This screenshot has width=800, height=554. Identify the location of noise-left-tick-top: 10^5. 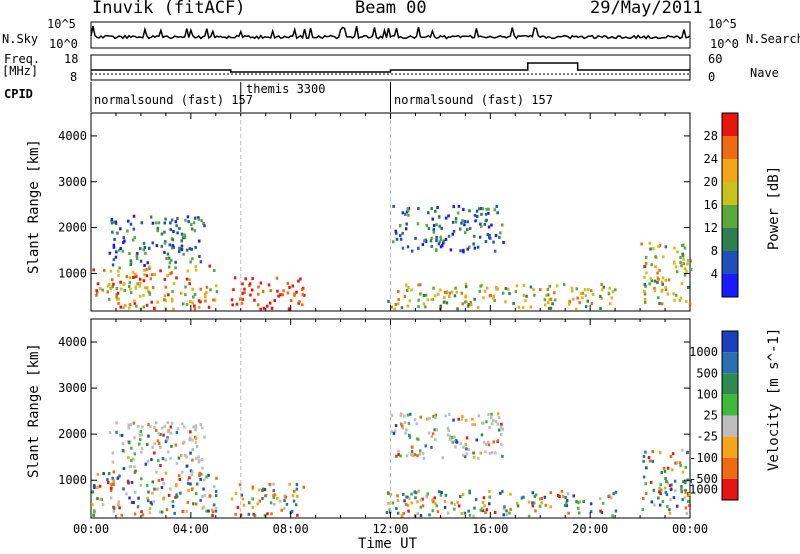
(61, 24).